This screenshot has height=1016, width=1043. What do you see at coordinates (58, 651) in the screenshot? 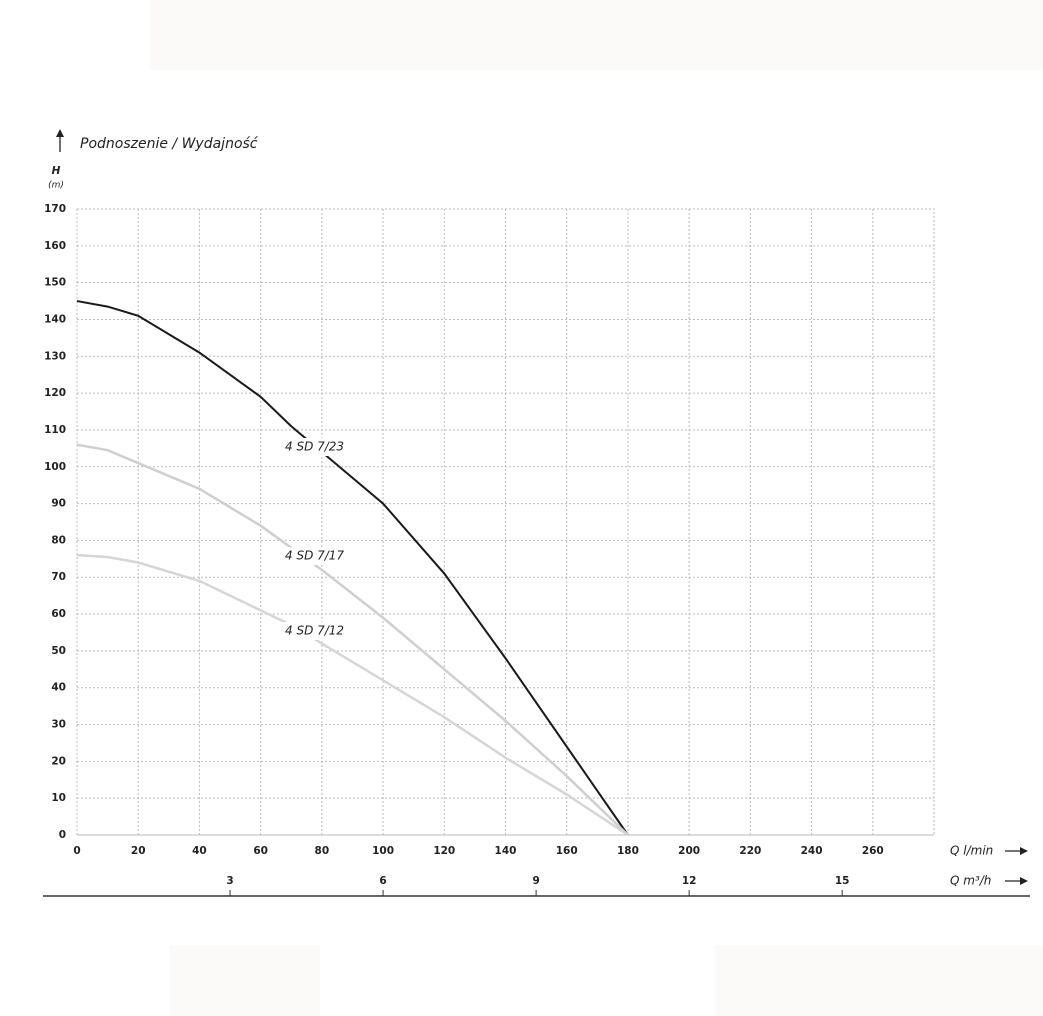
I see `y-tick-label: 50` at bounding box center [58, 651].